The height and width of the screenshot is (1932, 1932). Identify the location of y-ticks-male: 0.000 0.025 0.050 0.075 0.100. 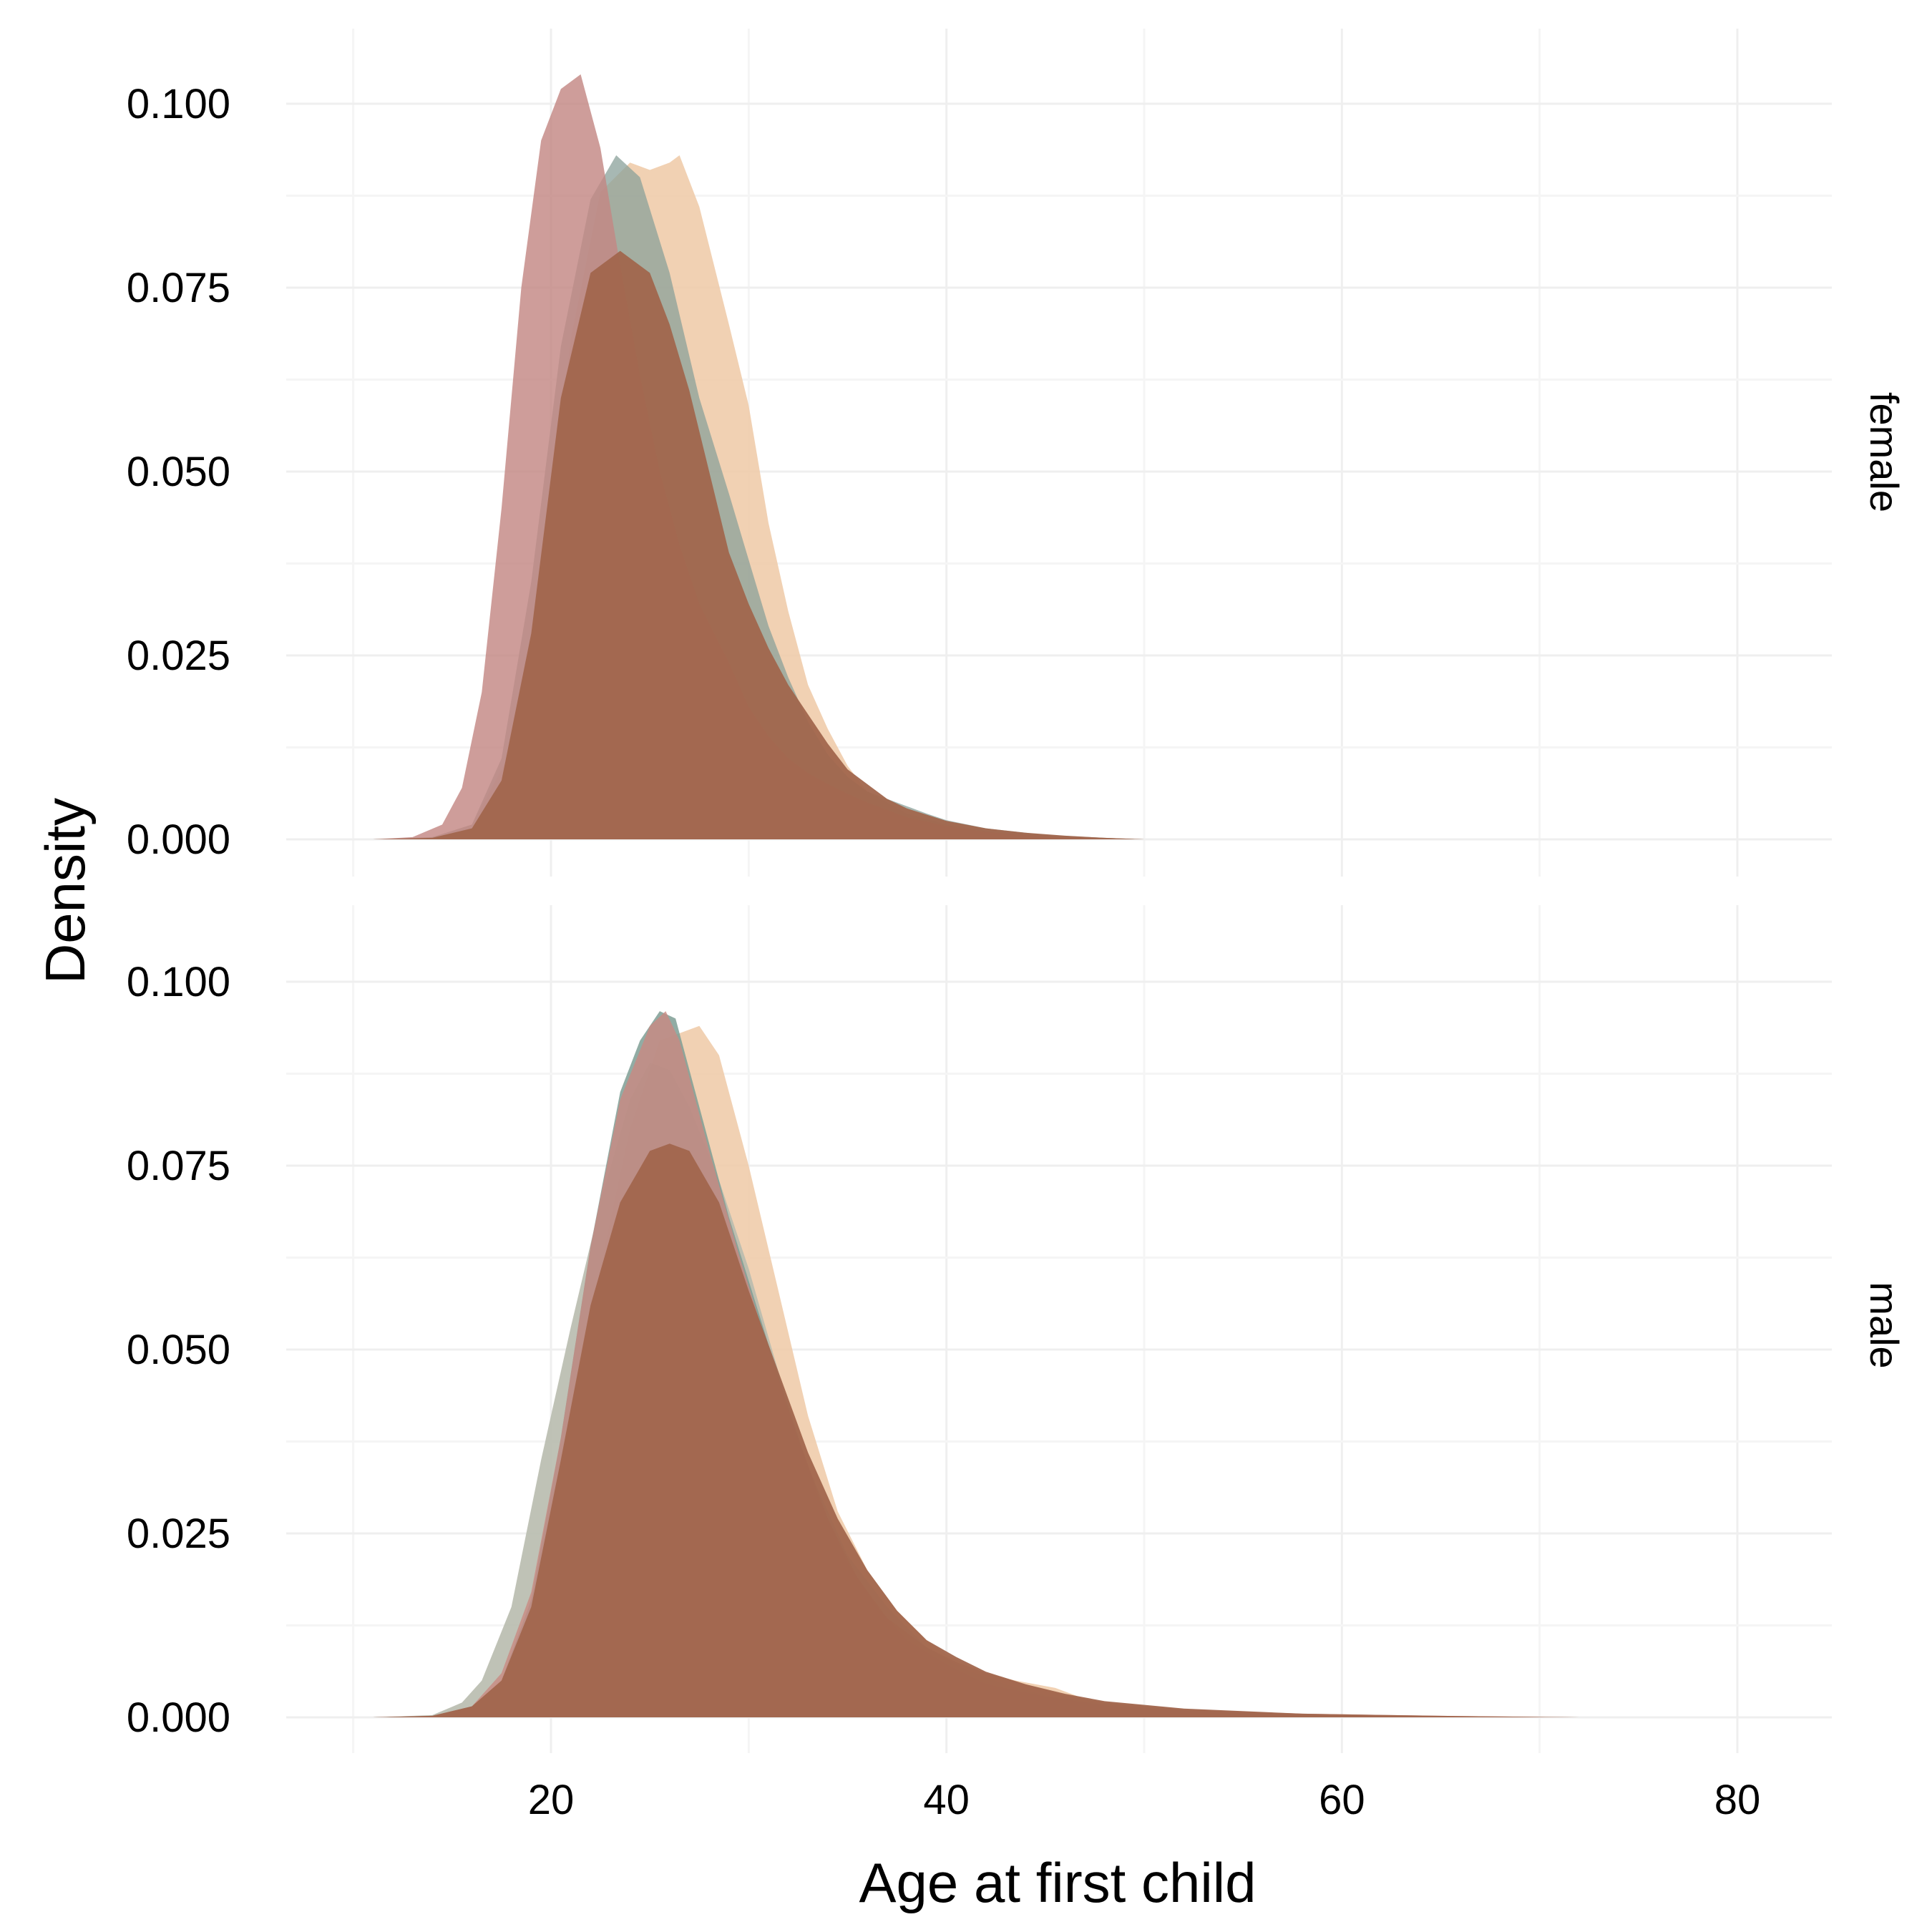
(178, 1350).